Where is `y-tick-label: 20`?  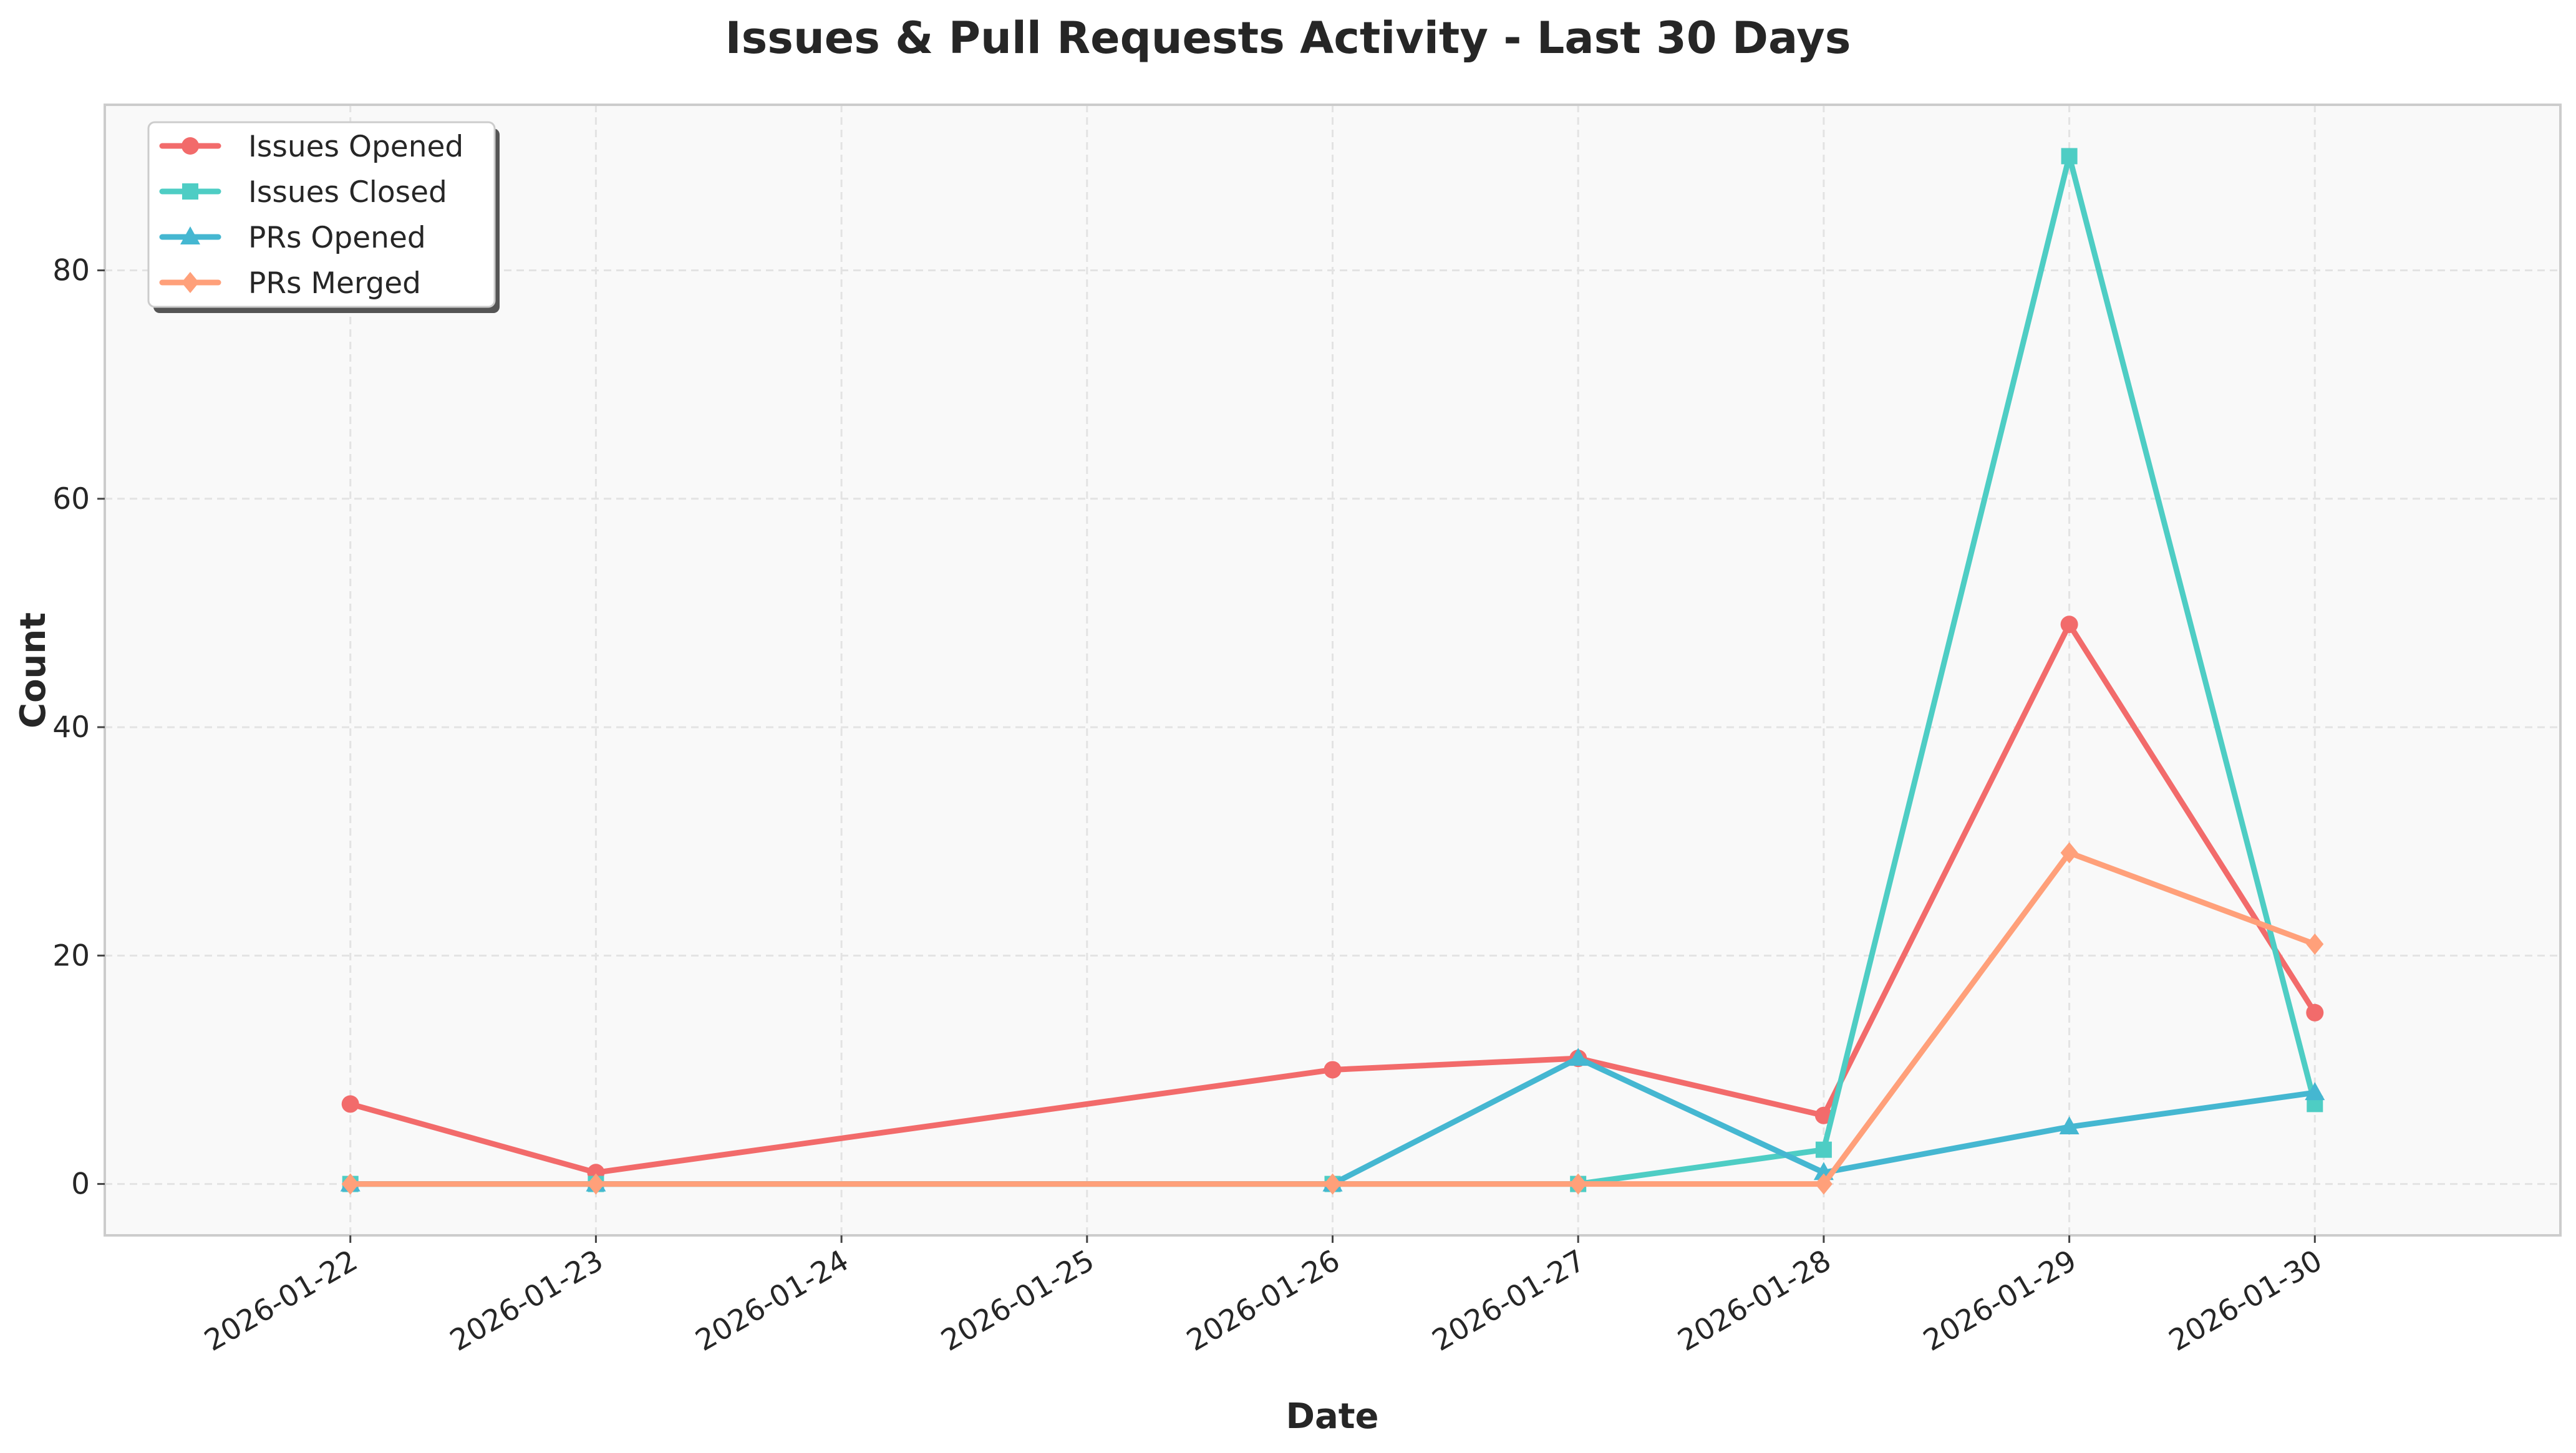
y-tick-label: 20 is located at coordinates (71, 956).